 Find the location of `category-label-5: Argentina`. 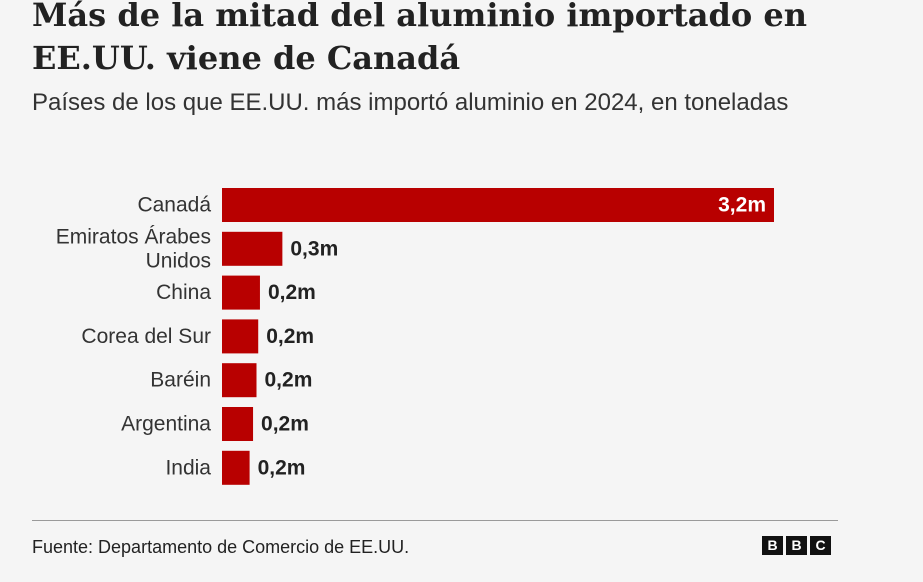

category-label-5: Argentina is located at coordinates (166, 424).